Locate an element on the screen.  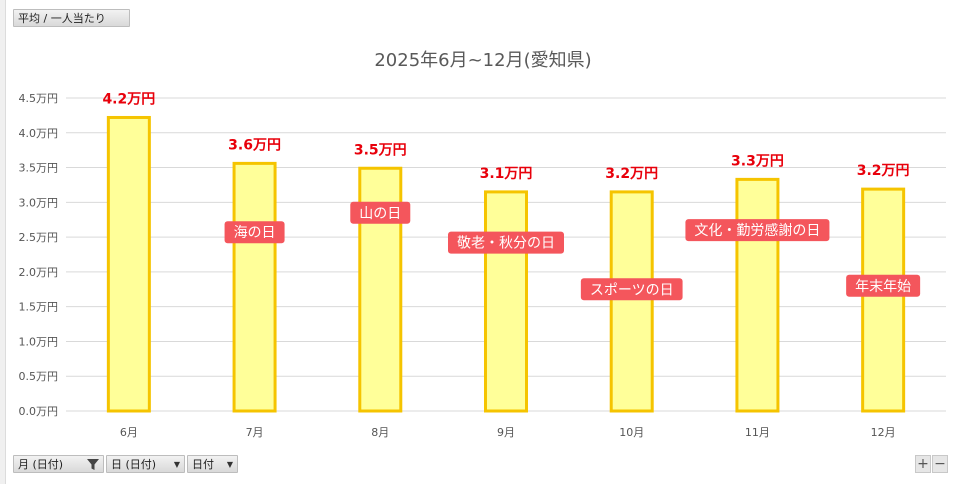
holiday-annotation: スポーツの日 is located at coordinates (631, 289).